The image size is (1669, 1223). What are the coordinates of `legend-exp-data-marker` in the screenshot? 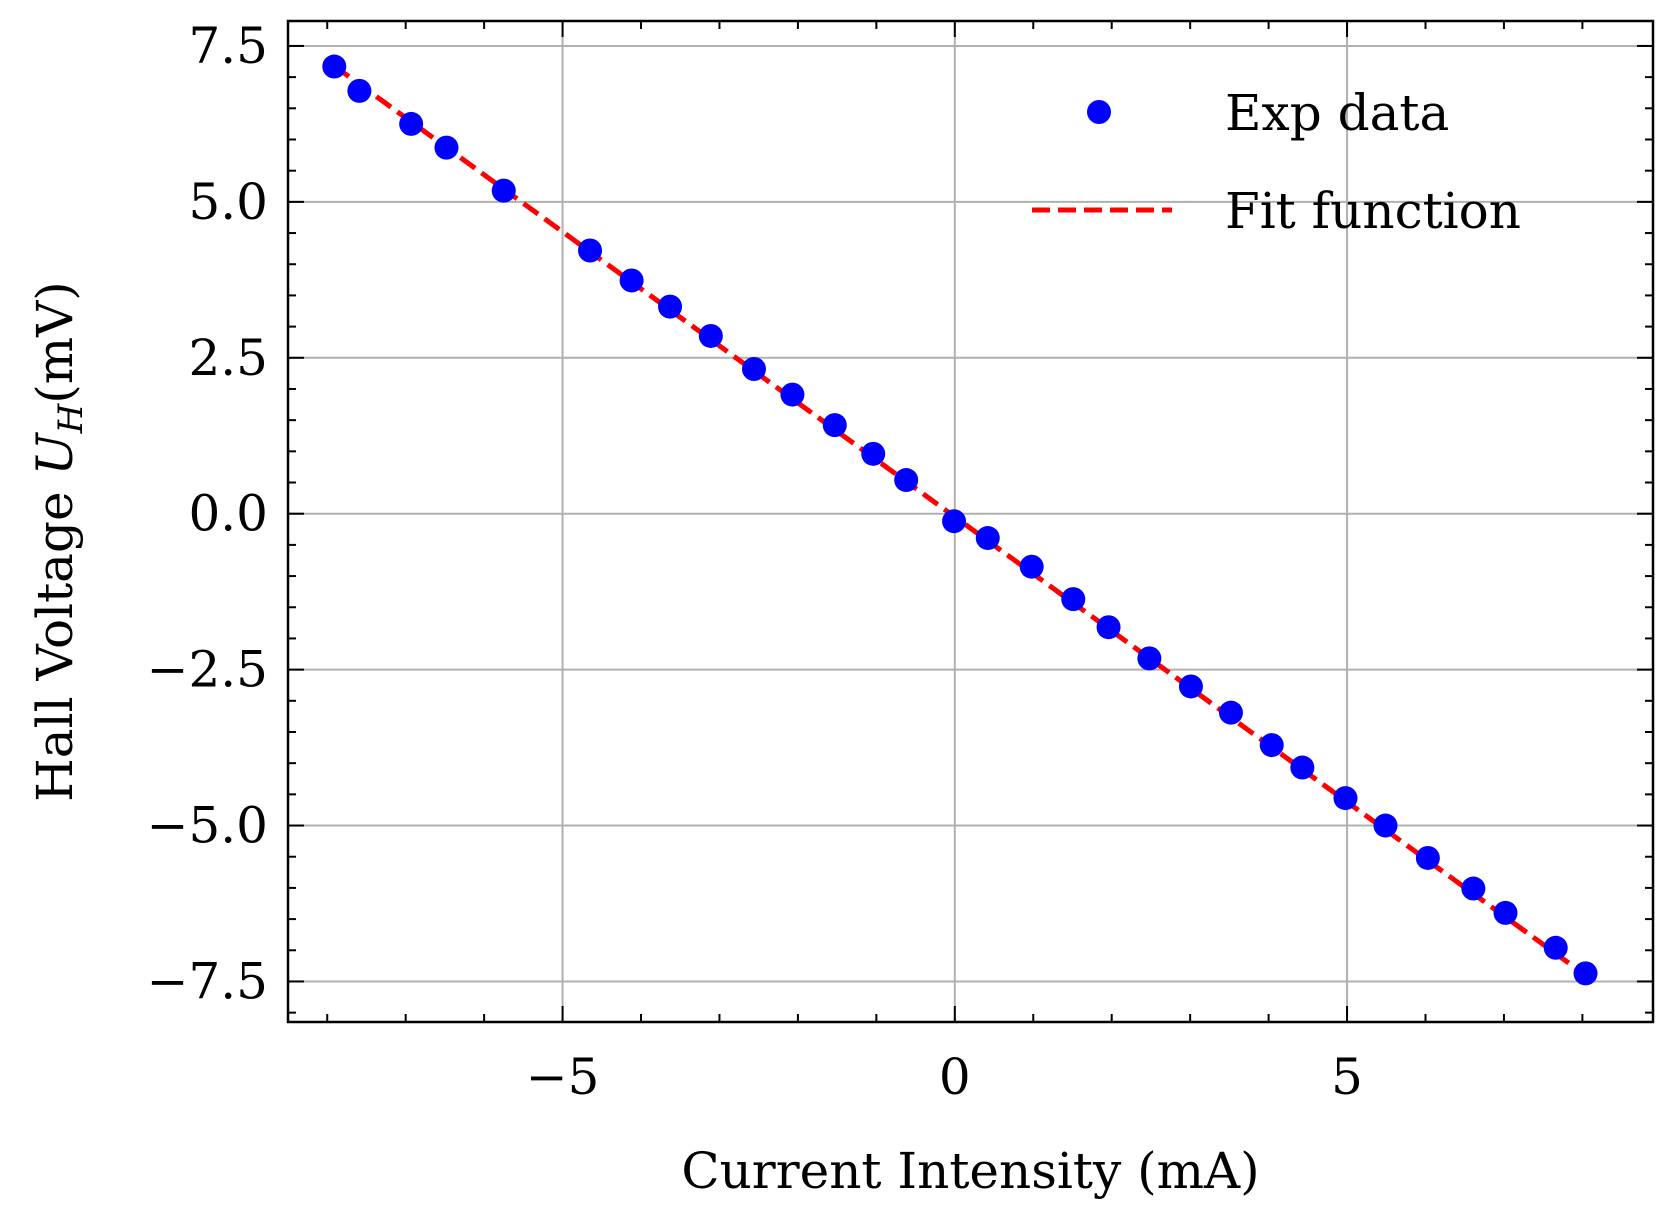 It's located at (1099, 112).